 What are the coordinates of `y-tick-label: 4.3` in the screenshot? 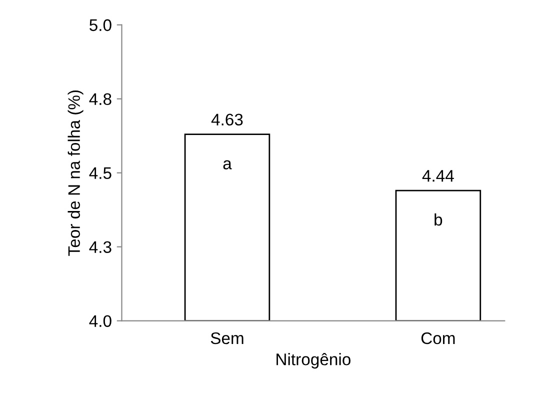 It's located at (100, 247).